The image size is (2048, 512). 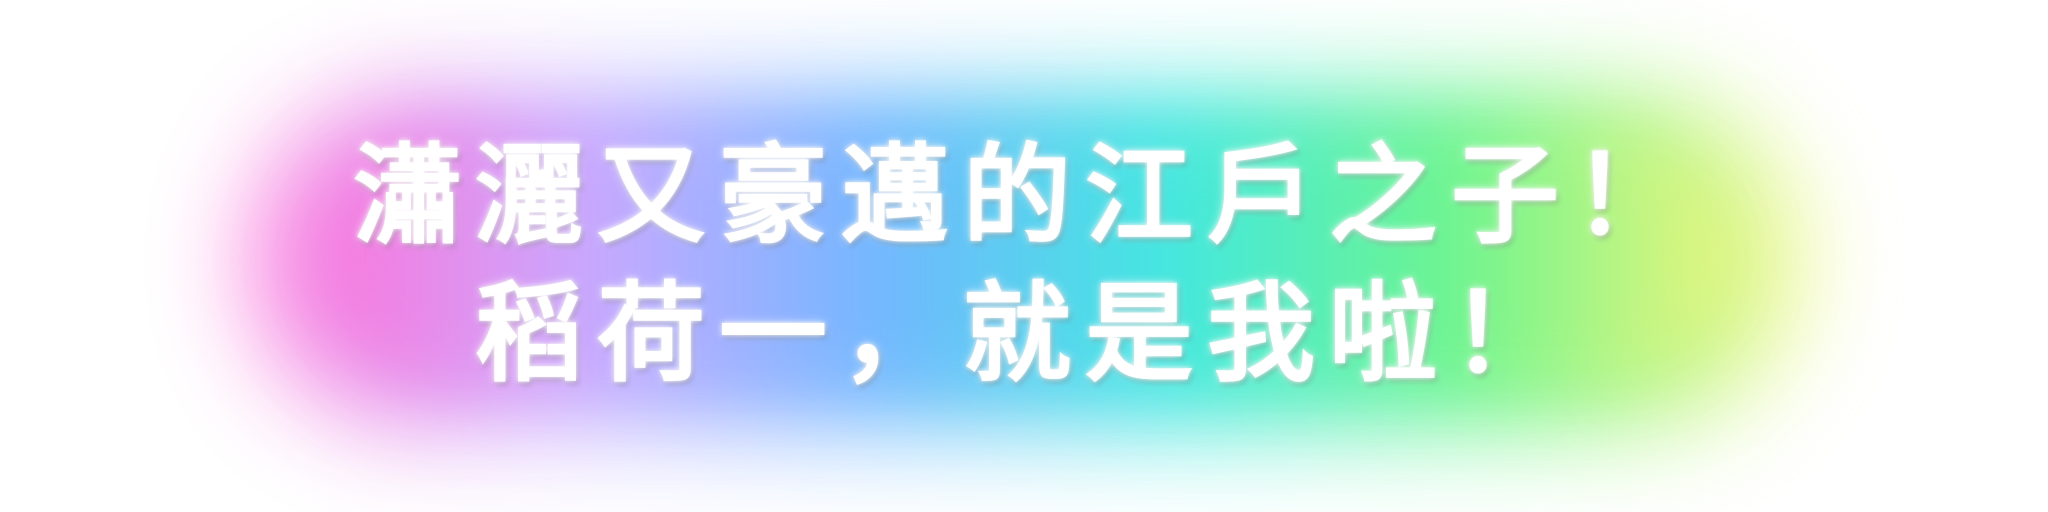 What do you see at coordinates (1023, 334) in the screenshot?
I see `caption-line-2: 稻荷一，就是我啦！` at bounding box center [1023, 334].